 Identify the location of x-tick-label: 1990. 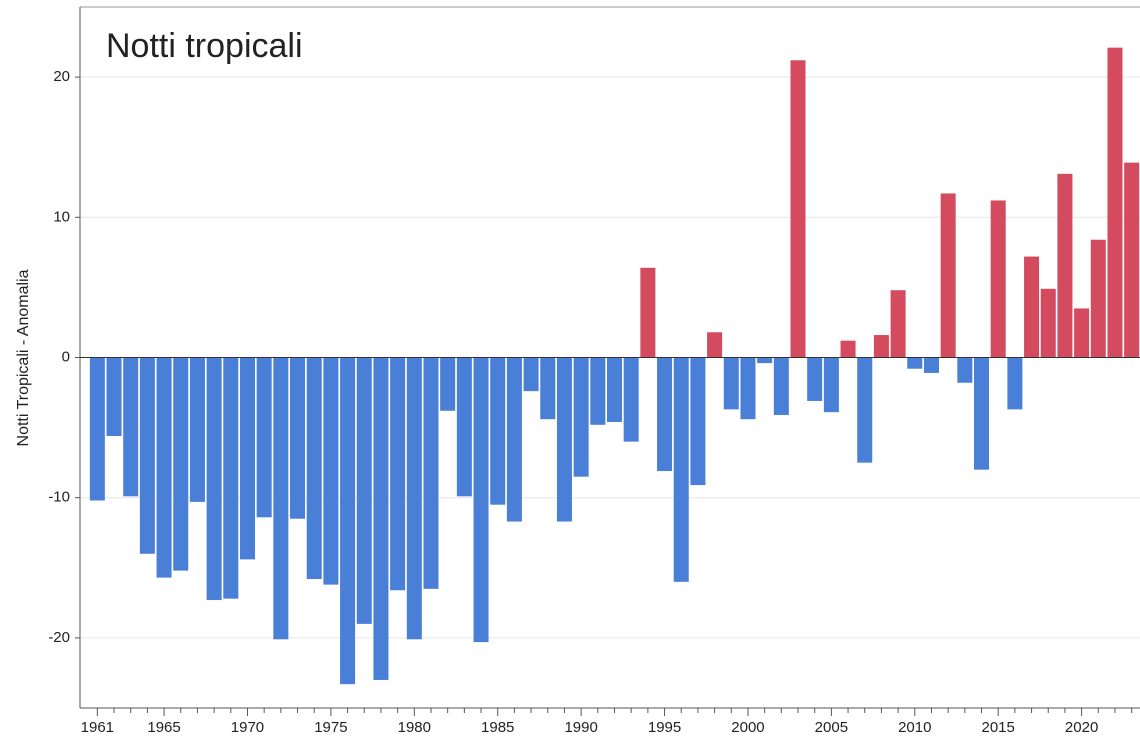
(580, 727).